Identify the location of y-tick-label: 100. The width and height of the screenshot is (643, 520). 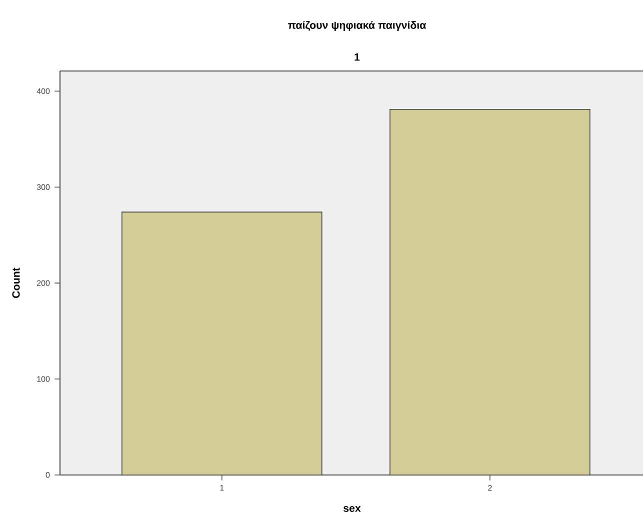
(43, 379).